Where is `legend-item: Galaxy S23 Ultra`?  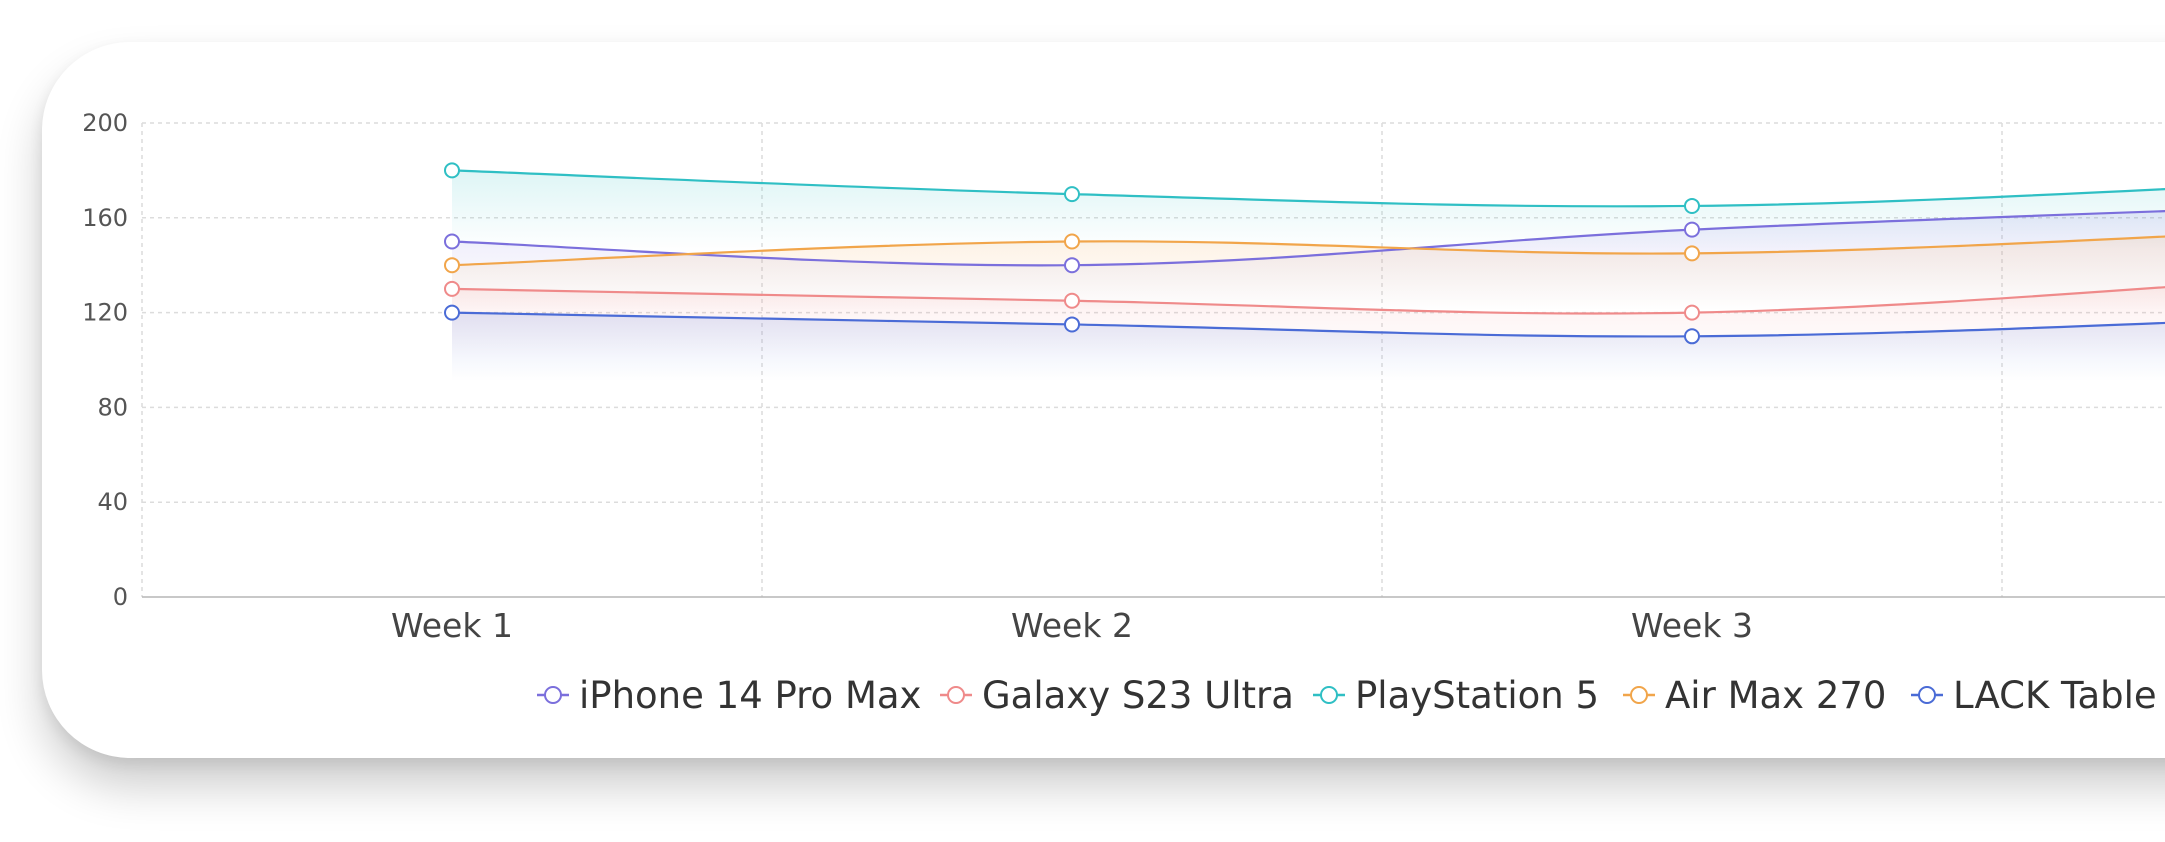
legend-item: Galaxy S23 Ultra is located at coordinates (1117, 695).